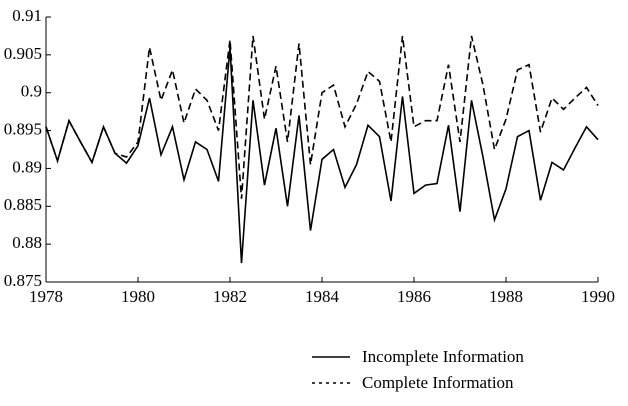  I want to click on y-tick-label: 0.88, so click(27, 242).